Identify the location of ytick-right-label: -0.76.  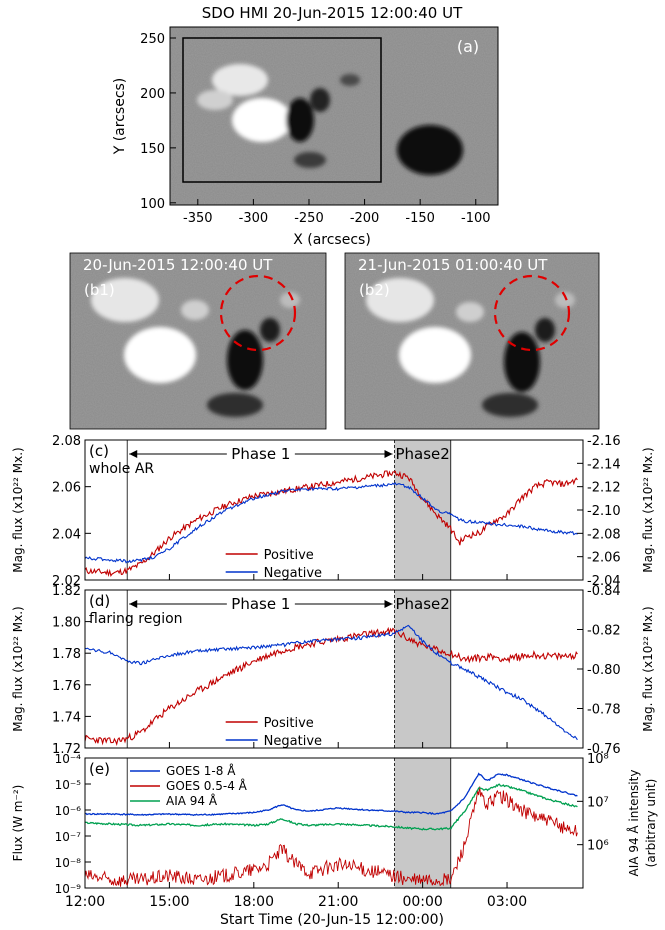
(604, 749).